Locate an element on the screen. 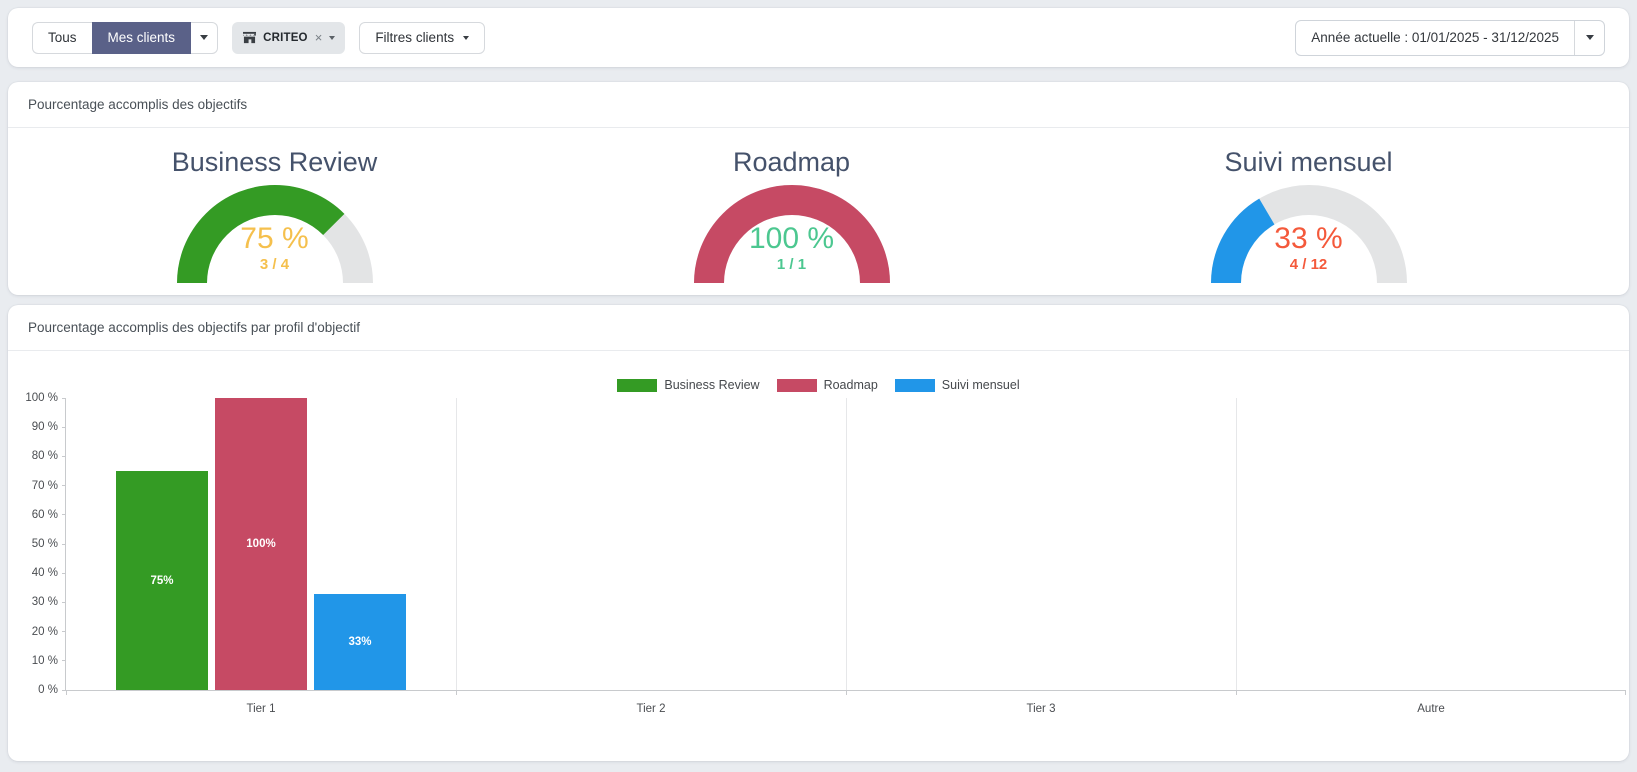  gauge-suivi-mensuel: Suivi mensuel 33 % 4 / 12 is located at coordinates (1308, 207).